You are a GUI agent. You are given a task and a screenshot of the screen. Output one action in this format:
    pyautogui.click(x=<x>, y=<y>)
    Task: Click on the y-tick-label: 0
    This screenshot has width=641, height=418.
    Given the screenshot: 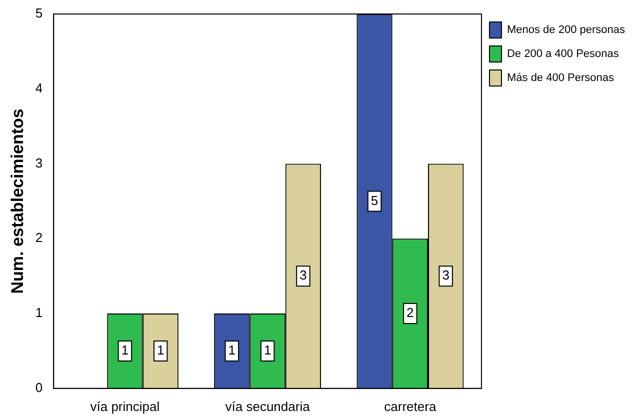 What is the action you would take?
    pyautogui.click(x=39, y=387)
    